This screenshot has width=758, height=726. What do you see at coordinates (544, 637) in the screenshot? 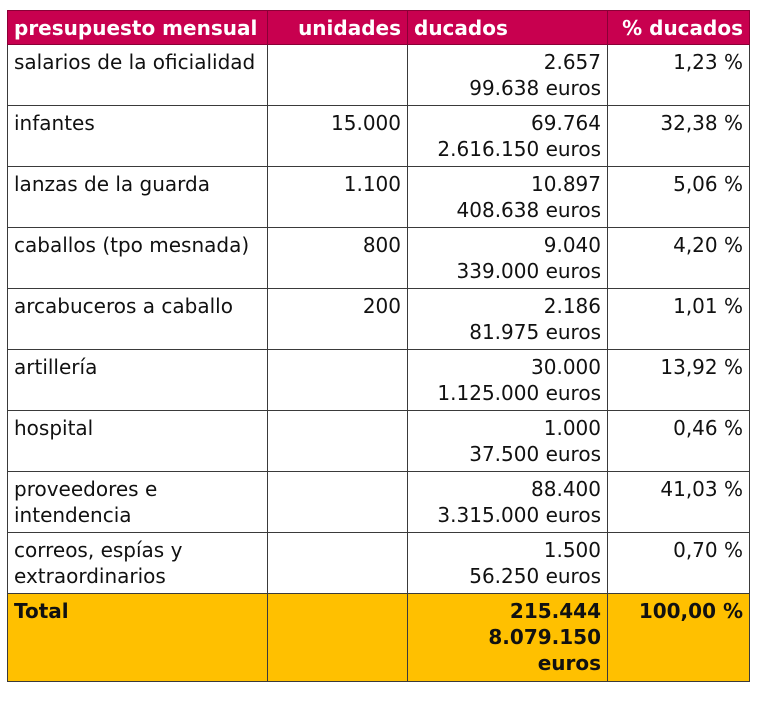
I see `total-euros-amount: 8.079.150` at bounding box center [544, 637].